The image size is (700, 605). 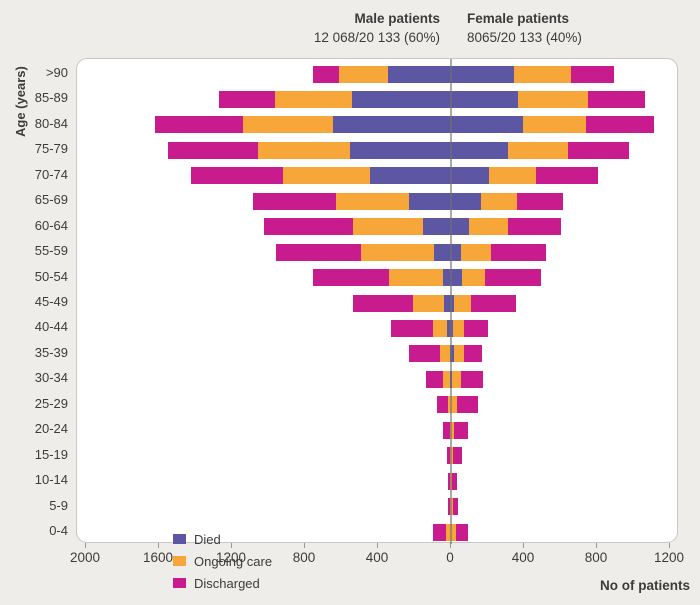 I want to click on female-patients-stats: 8065/20 133 (40%), so click(x=524, y=37).